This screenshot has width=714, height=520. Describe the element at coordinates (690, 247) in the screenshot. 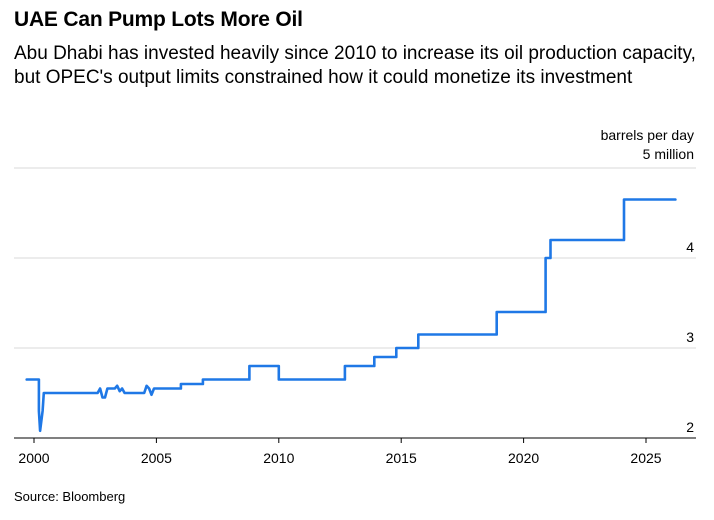

I see `y-tick-label: 4` at that location.